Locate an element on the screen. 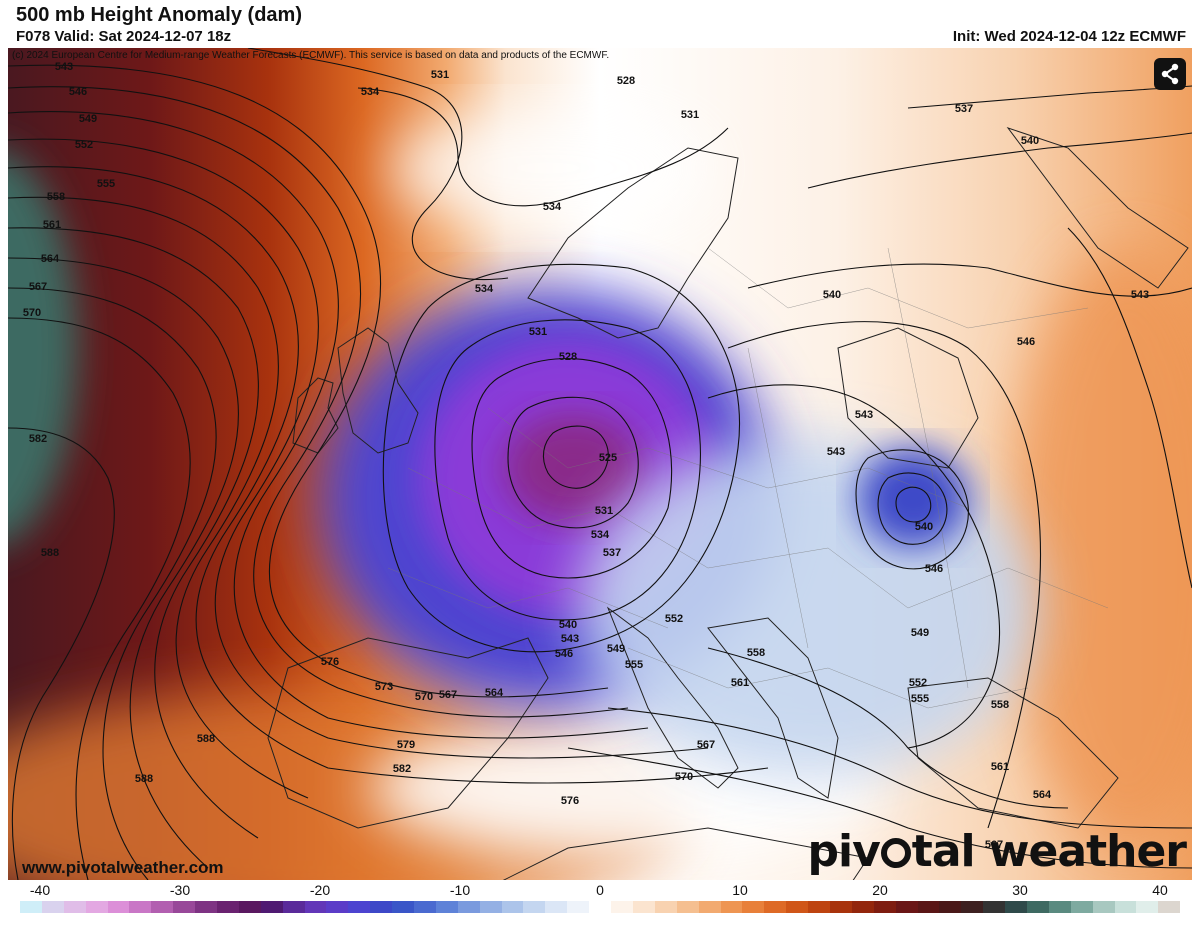 The image size is (1200, 929). colorbar-tick-label: -10 is located at coordinates (460, 890).